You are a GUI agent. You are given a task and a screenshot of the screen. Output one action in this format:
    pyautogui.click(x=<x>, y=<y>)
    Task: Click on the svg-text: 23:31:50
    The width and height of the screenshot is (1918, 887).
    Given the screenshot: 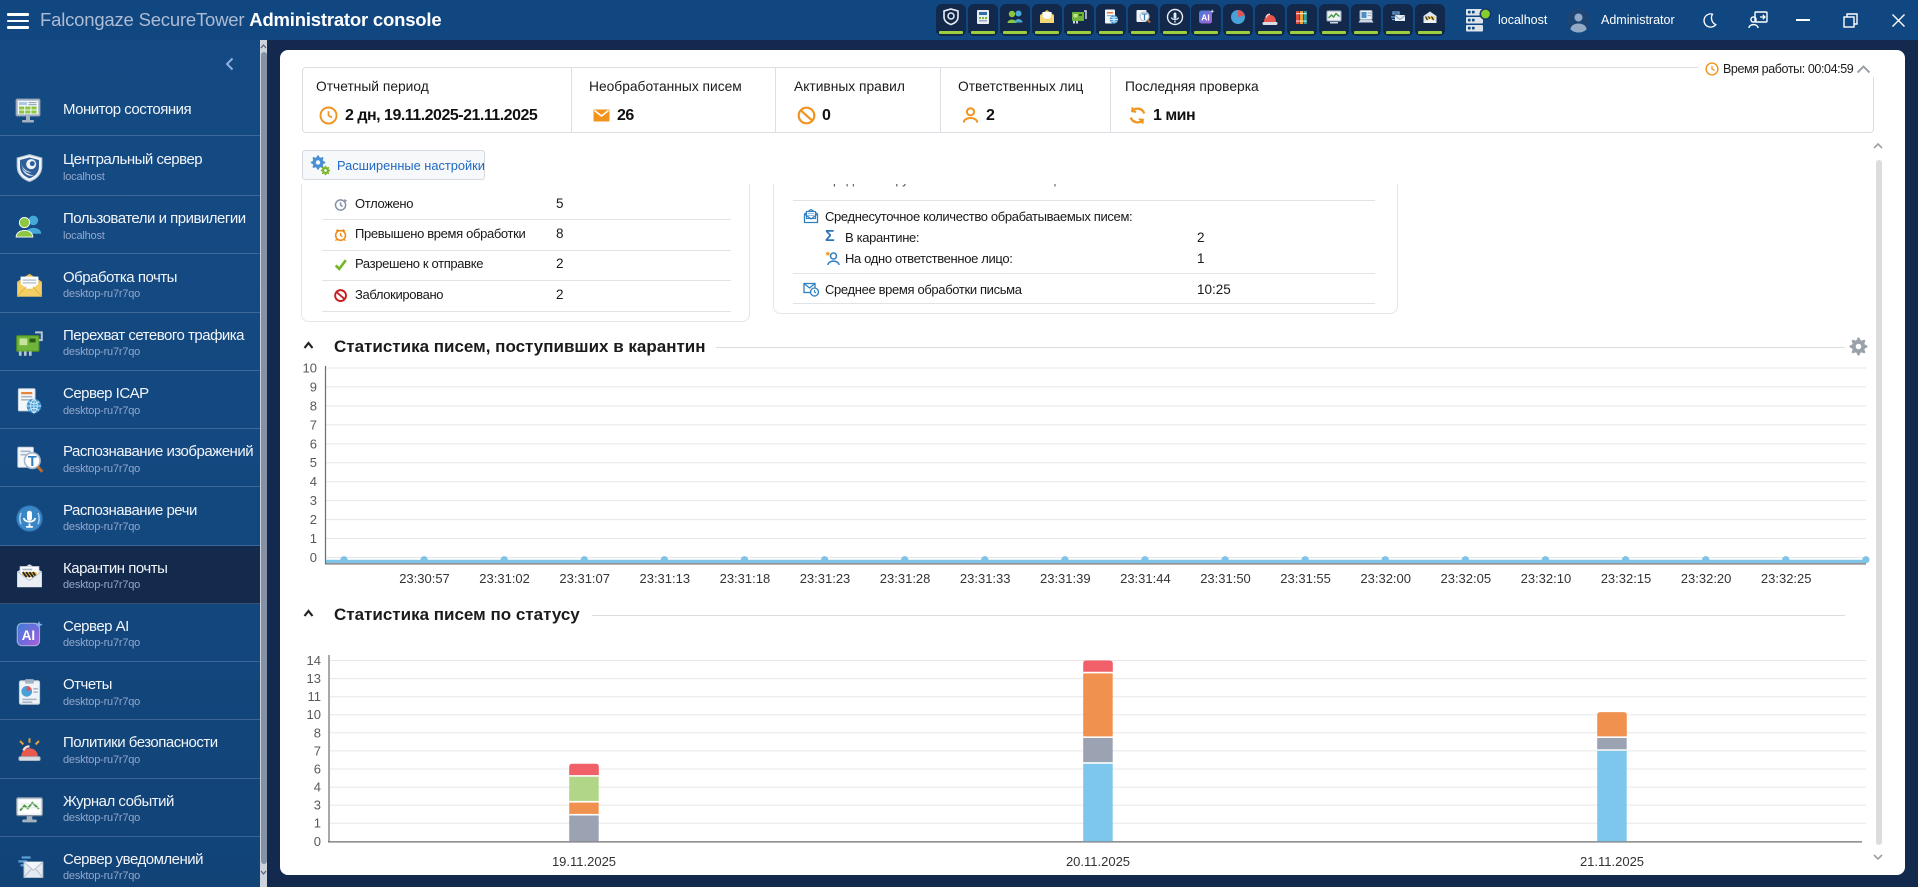 What is the action you would take?
    pyautogui.click(x=1225, y=578)
    